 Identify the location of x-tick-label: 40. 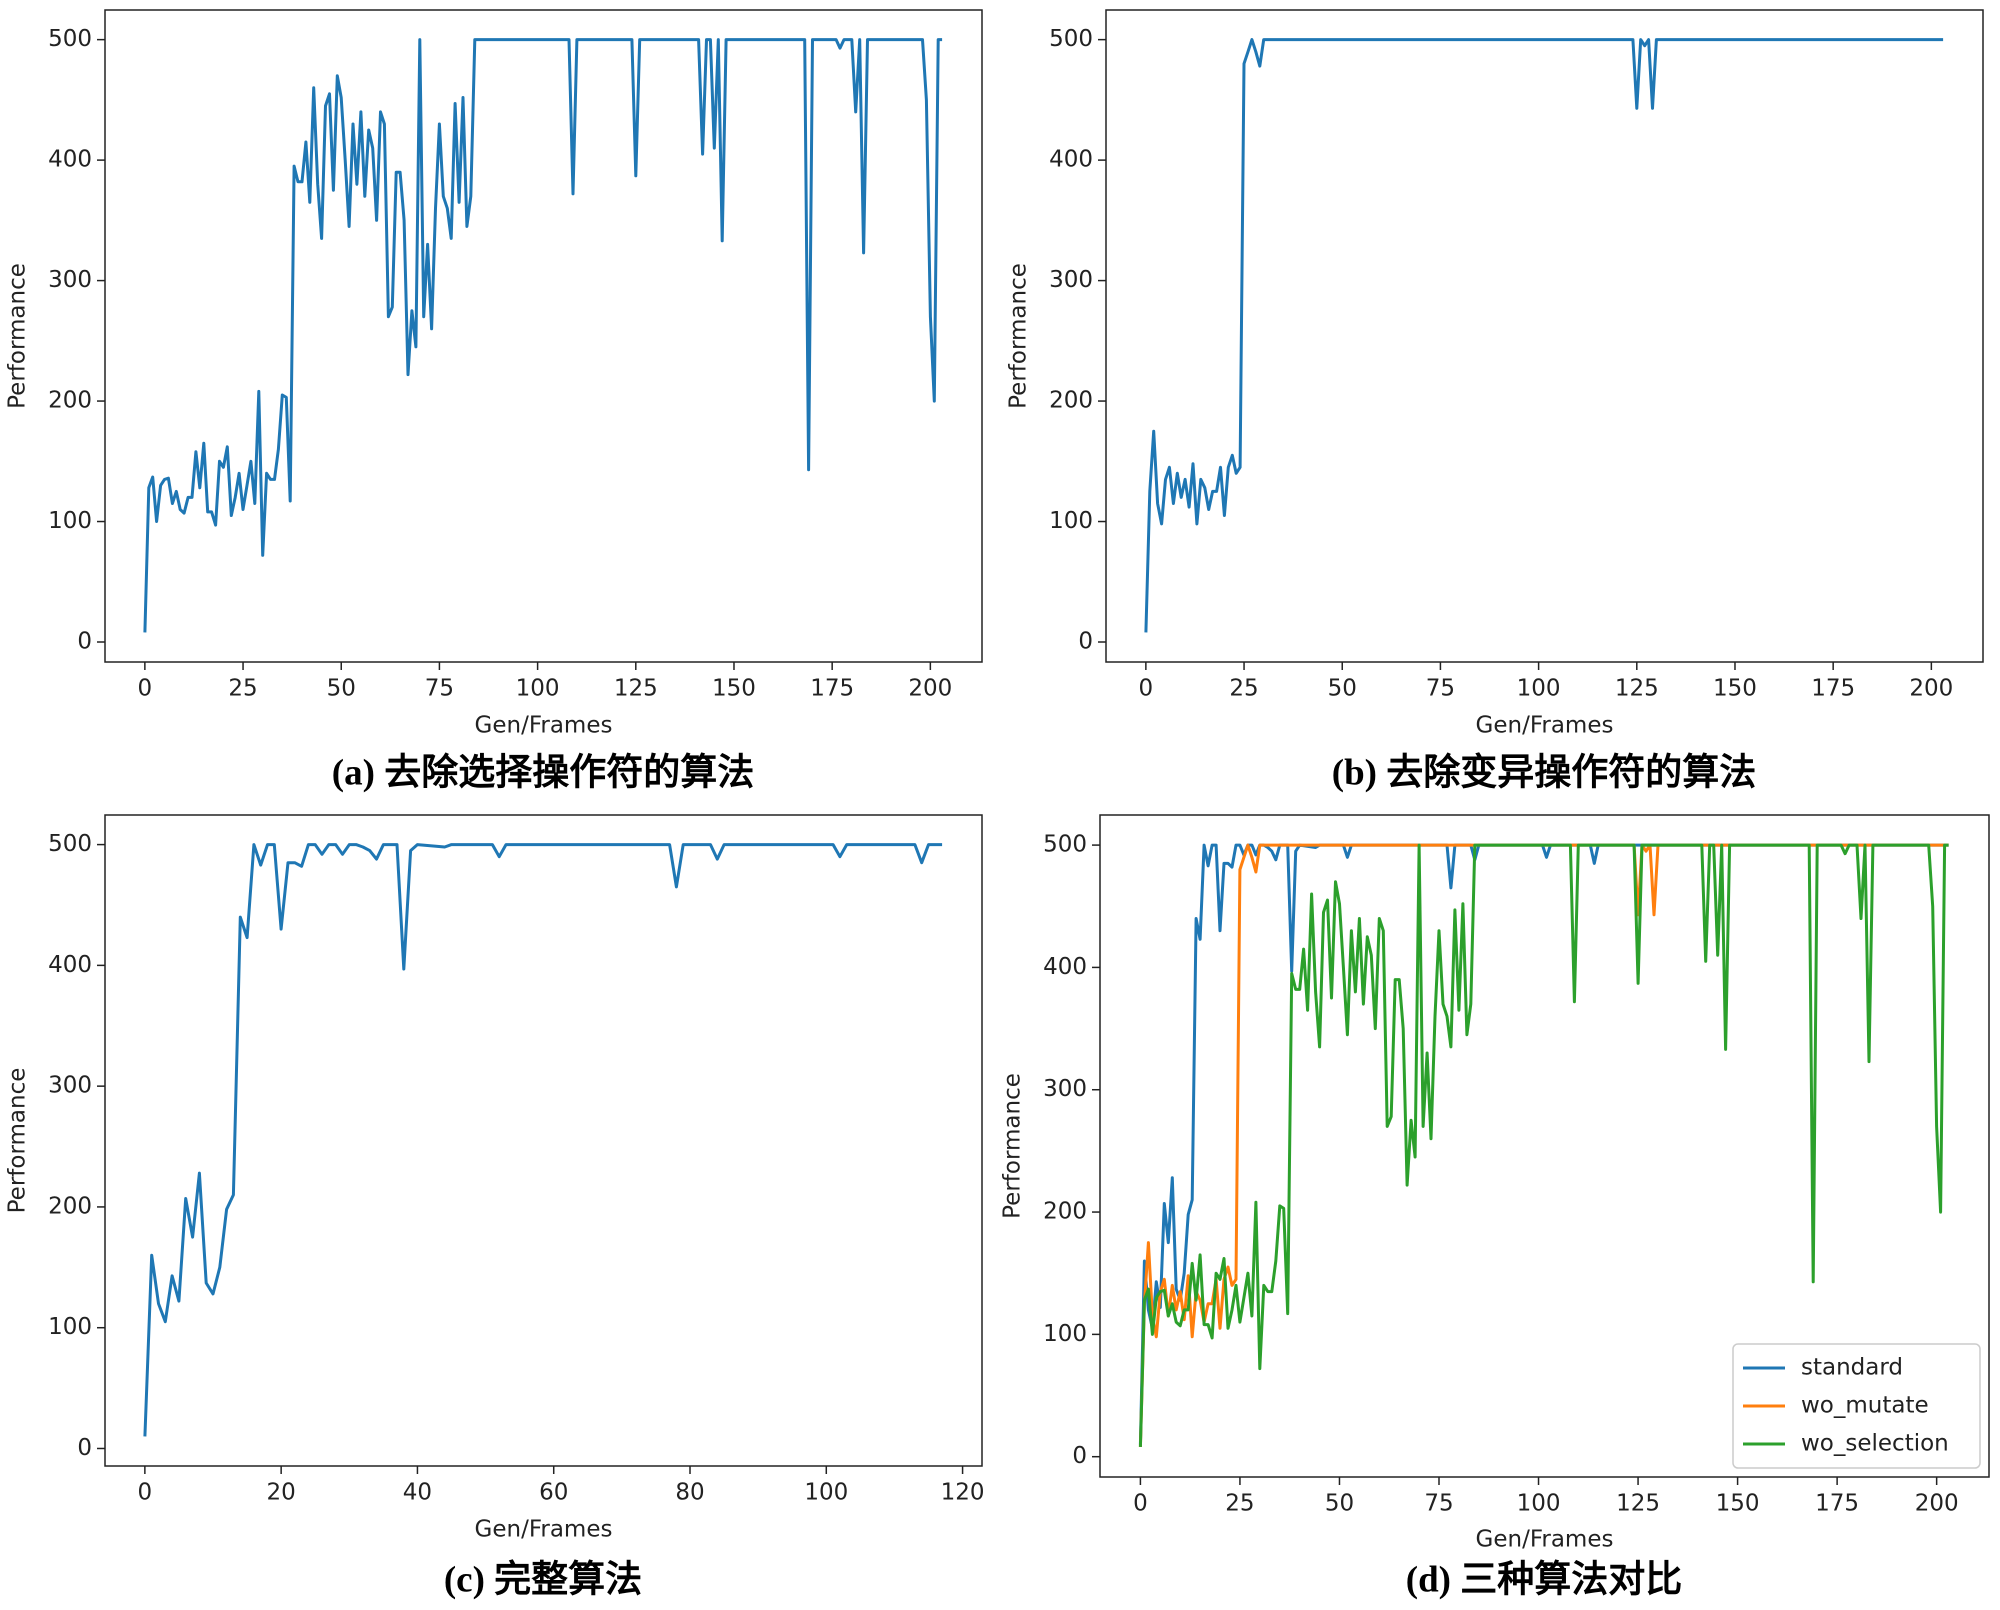
(417, 1493).